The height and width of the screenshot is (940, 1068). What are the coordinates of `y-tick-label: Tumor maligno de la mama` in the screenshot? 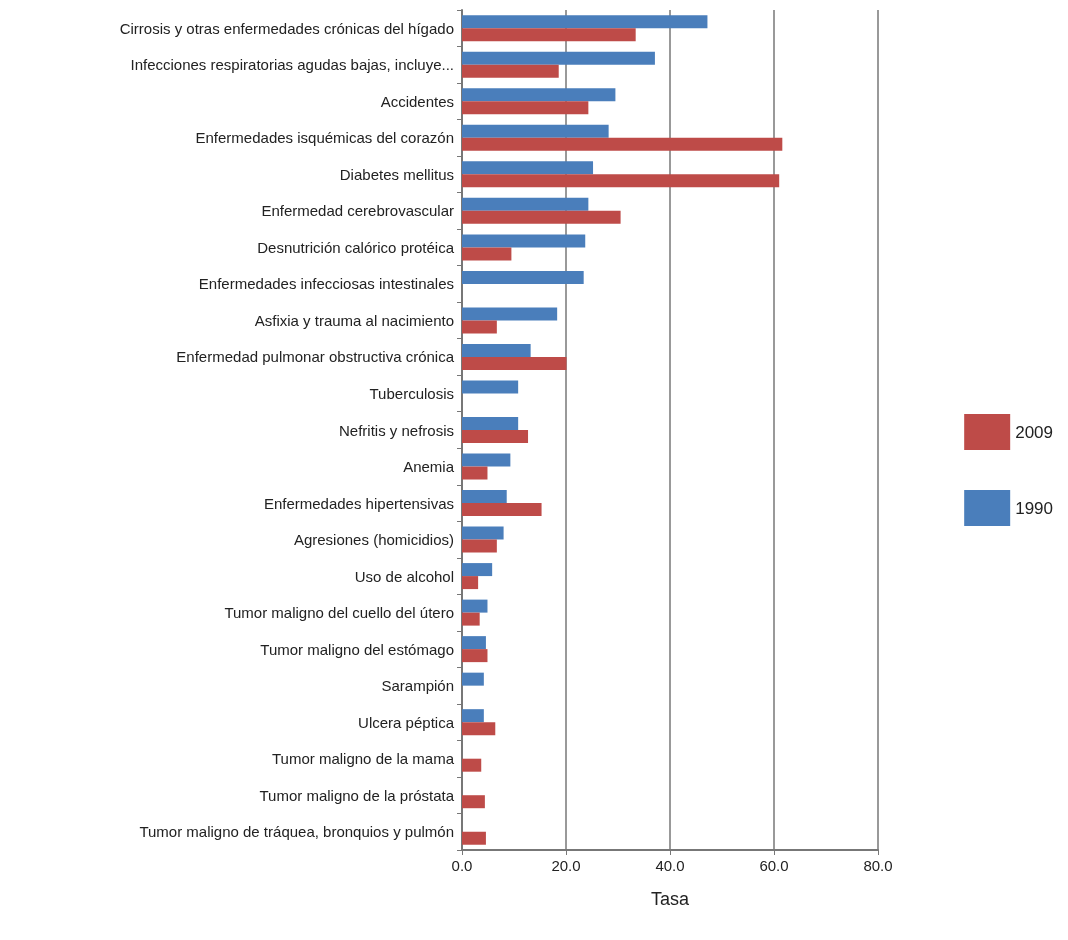 It's located at (363, 759).